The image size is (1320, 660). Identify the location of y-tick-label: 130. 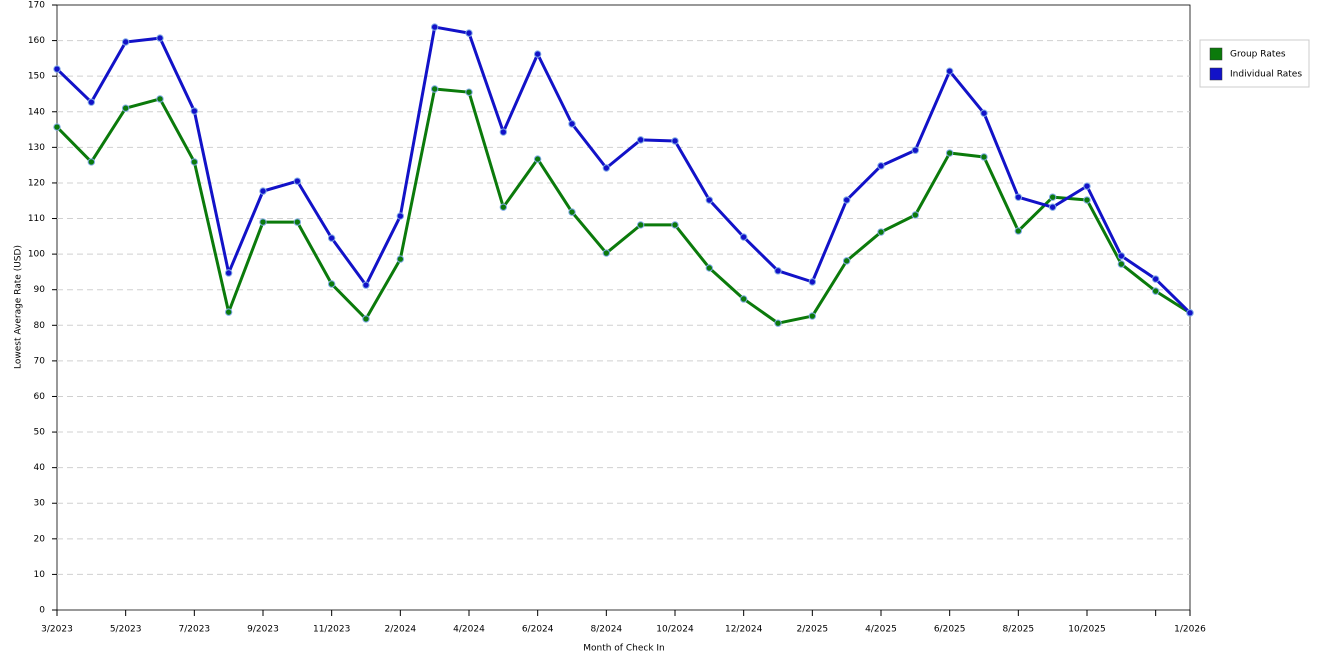
(36, 148).